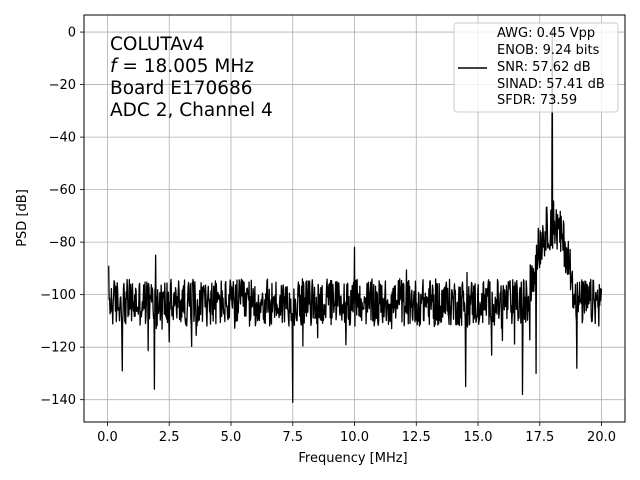 Image resolution: width=640 pixels, height=480 pixels. What do you see at coordinates (539, 437) in the screenshot?
I see `x-tick-label: 17.5` at bounding box center [539, 437].